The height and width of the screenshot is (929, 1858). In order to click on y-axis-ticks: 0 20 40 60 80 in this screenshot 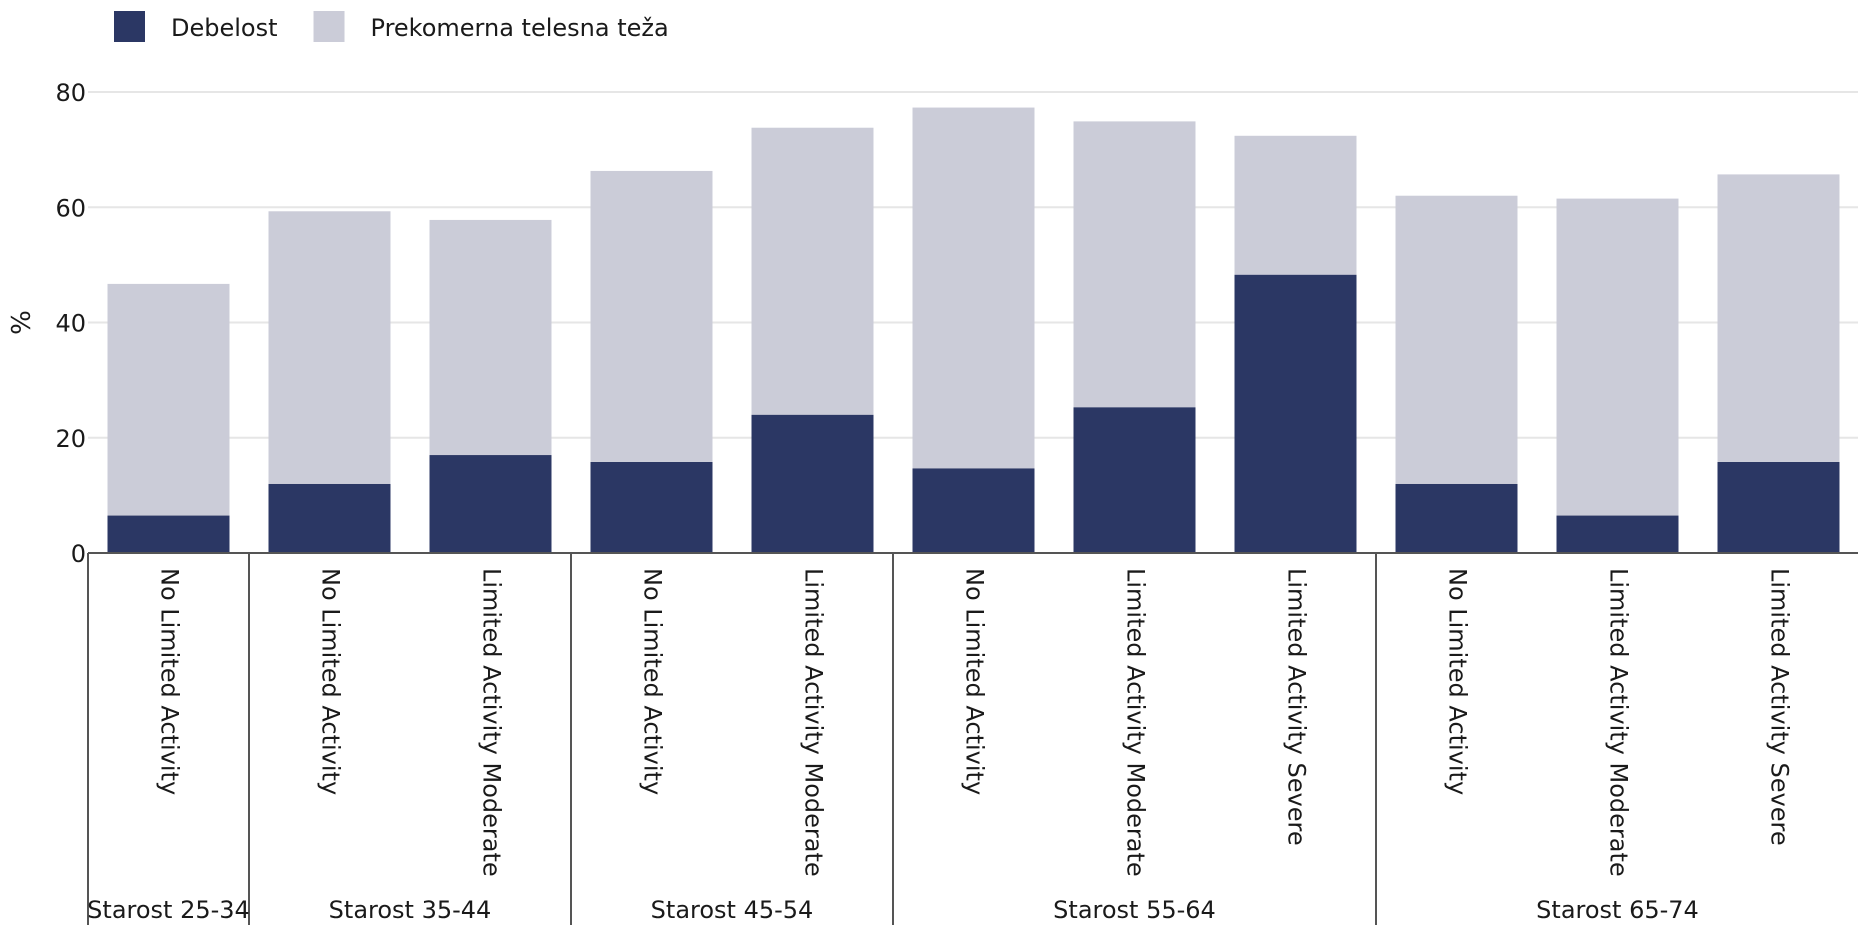, I will do `click(70, 323)`.